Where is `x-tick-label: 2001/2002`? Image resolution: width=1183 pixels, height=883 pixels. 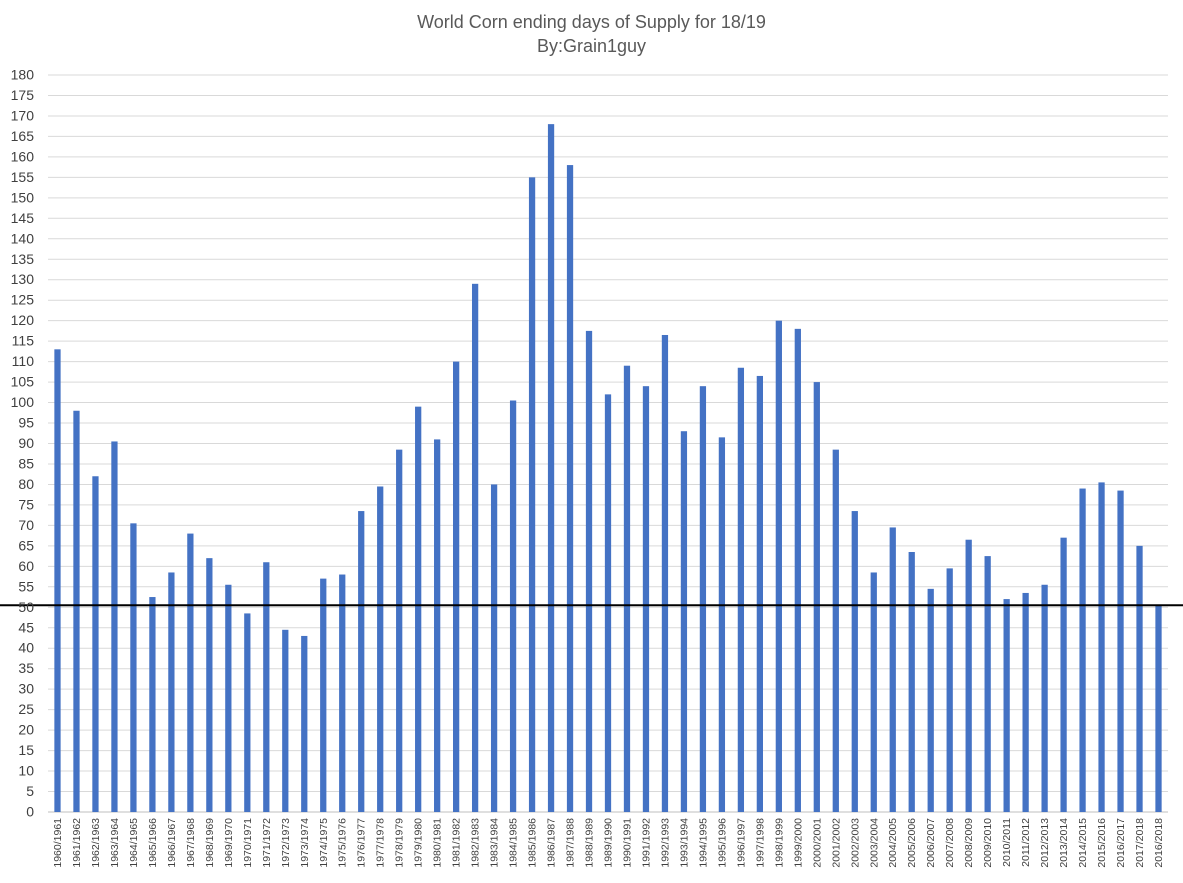 x-tick-label: 2001/2002 is located at coordinates (836, 843).